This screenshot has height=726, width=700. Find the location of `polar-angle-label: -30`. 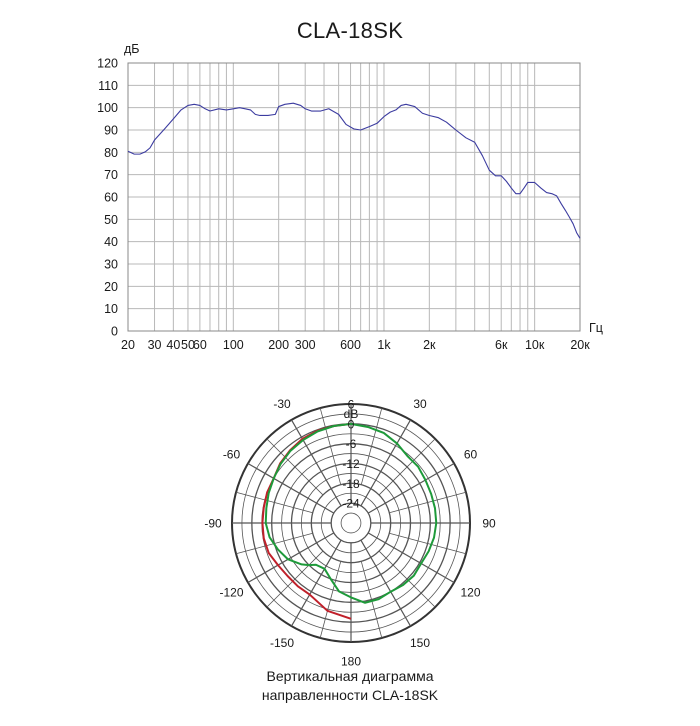

polar-angle-label: -30 is located at coordinates (282, 404).